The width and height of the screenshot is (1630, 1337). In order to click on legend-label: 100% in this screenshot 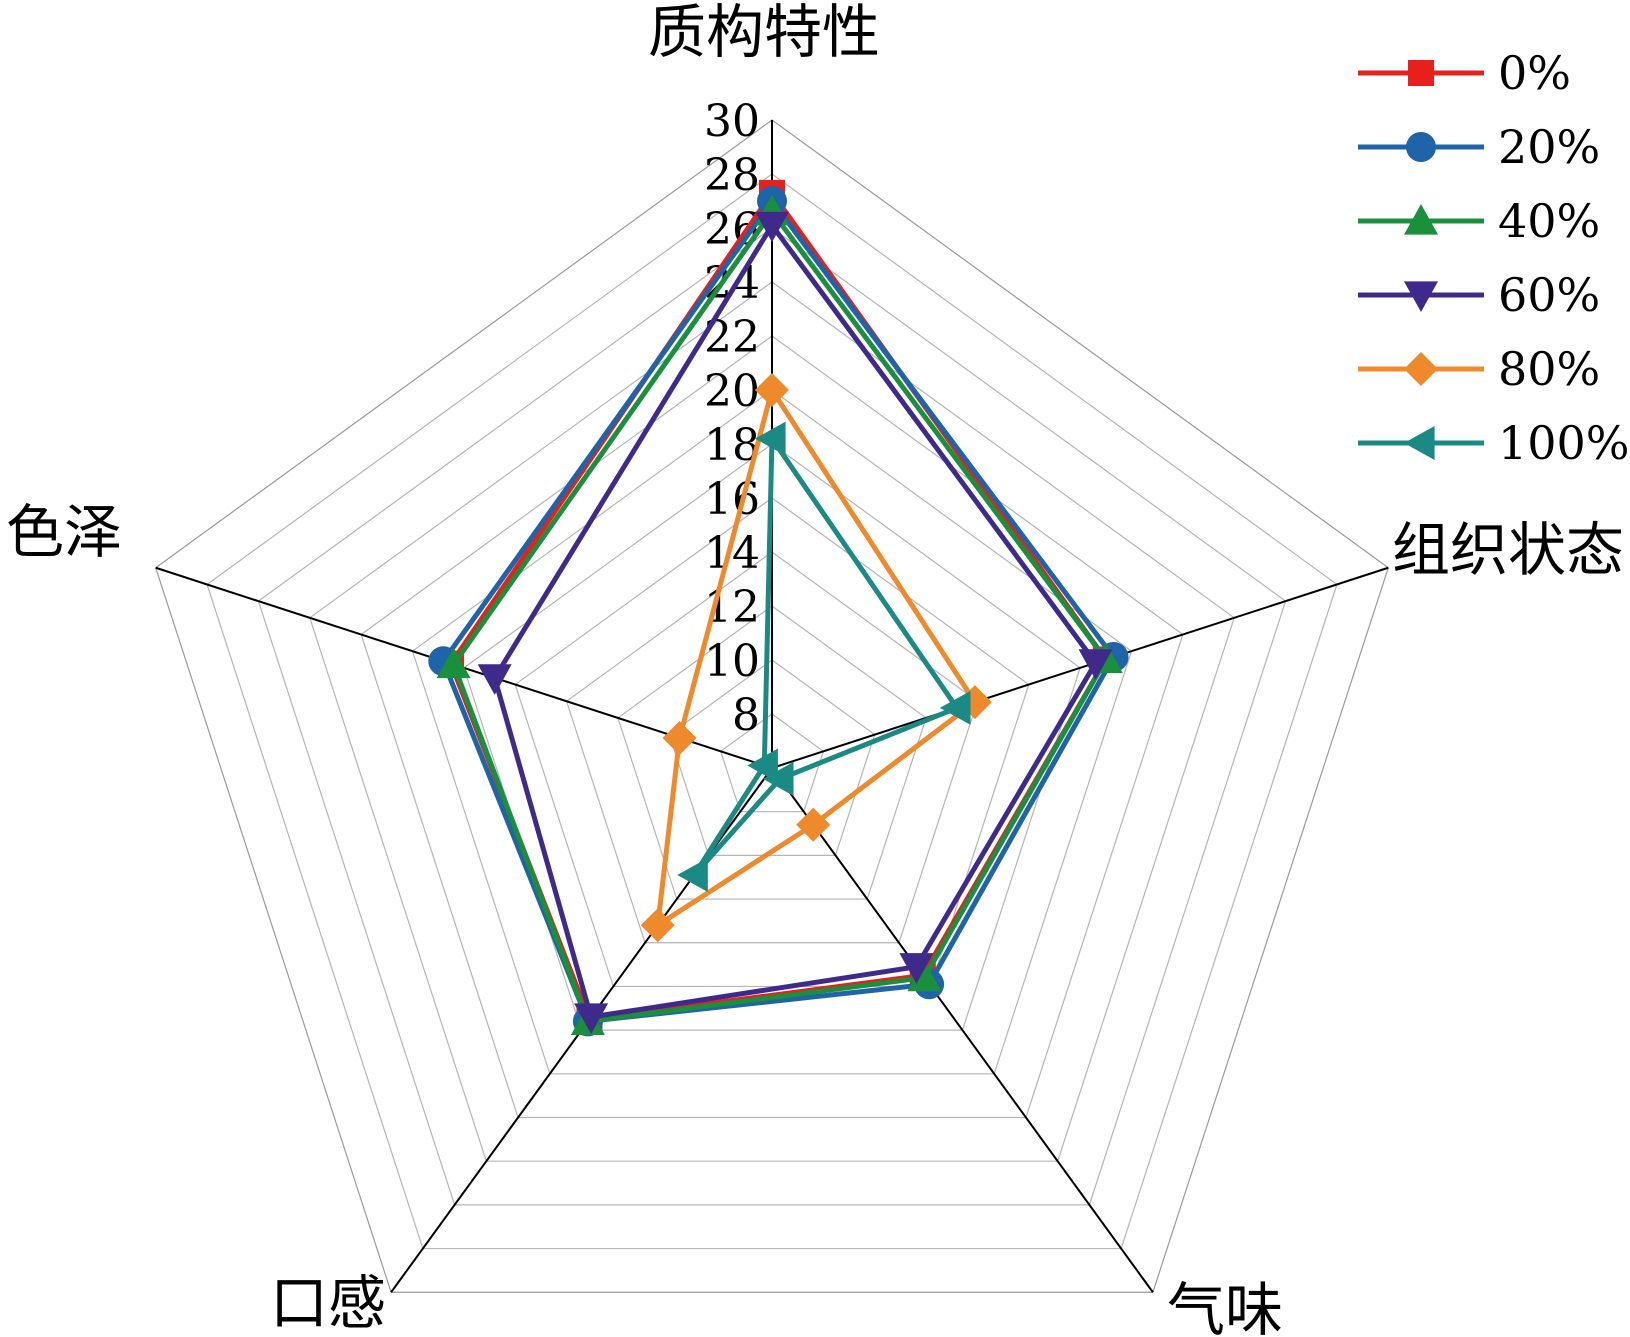, I will do `click(1564, 443)`.